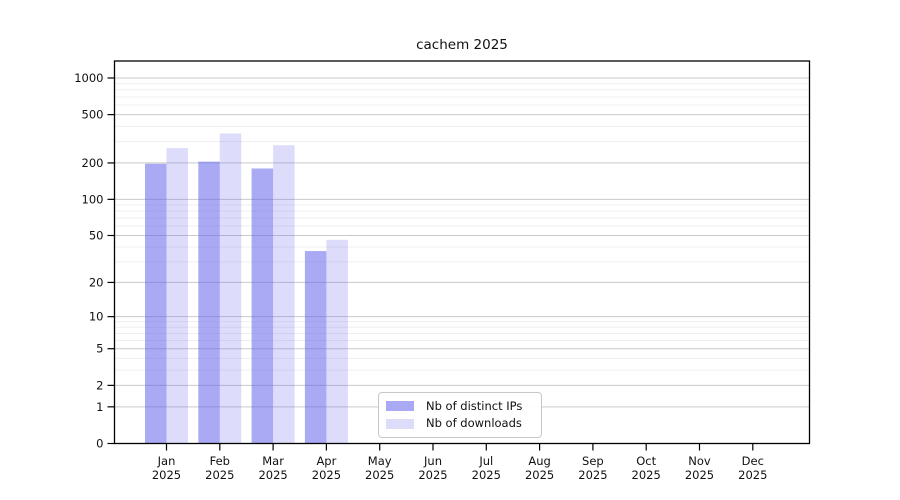 Image resolution: width=900 pixels, height=500 pixels. What do you see at coordinates (400, 406) in the screenshot?
I see `legend-swatch-ips-icon` at bounding box center [400, 406].